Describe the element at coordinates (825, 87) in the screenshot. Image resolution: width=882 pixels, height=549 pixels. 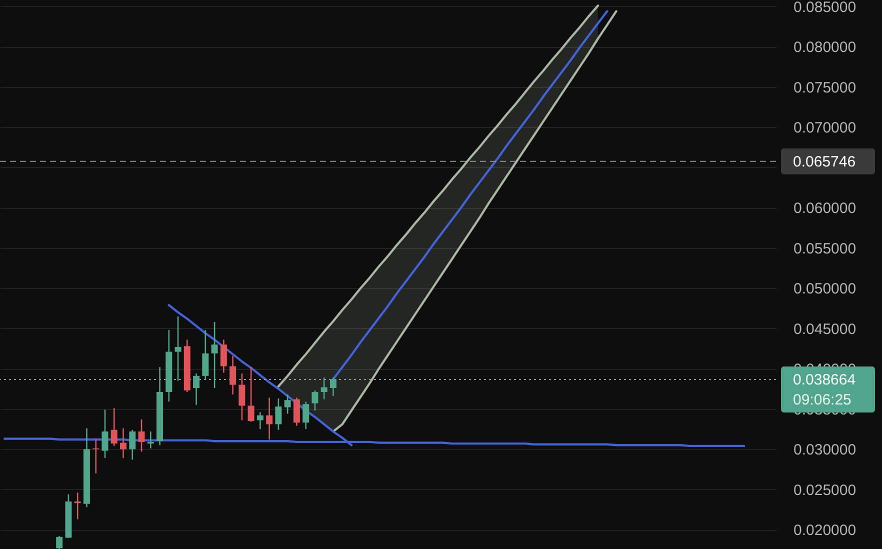
I see `y-tick-label: 0.075000` at that location.